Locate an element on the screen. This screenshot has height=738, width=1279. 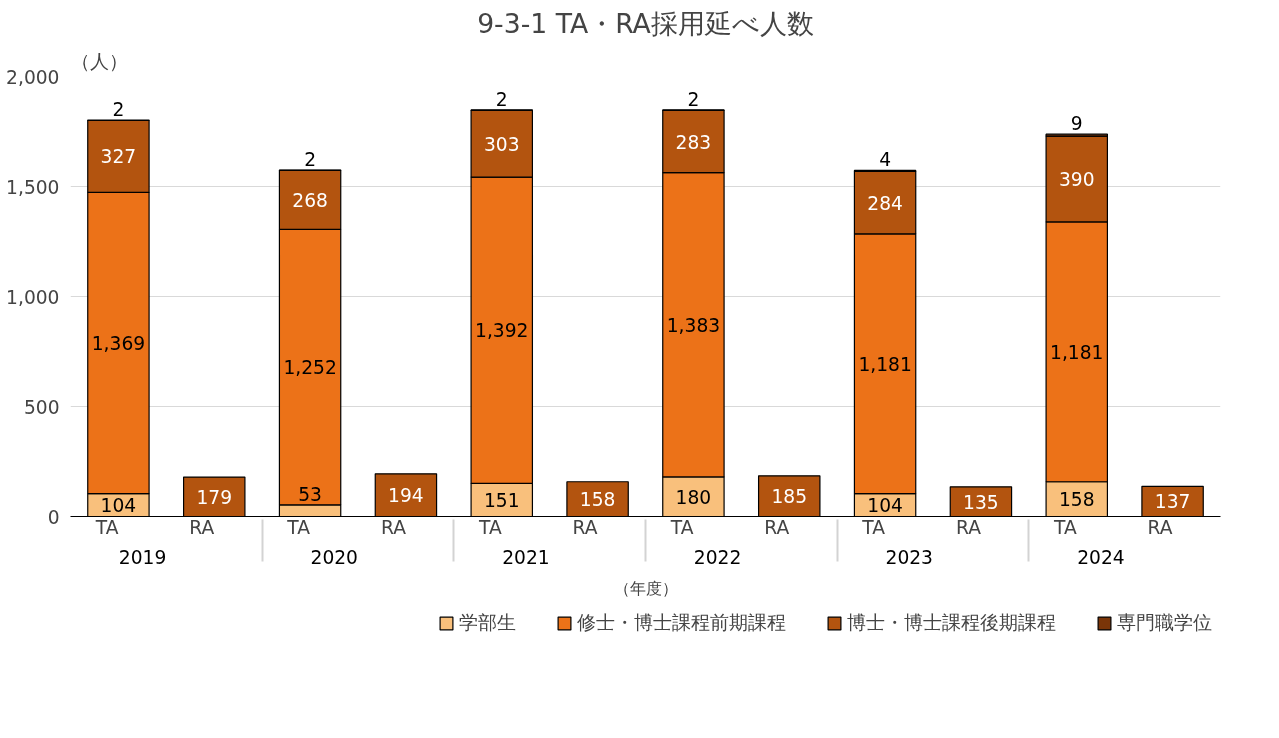
data-label: 1,252 is located at coordinates (310, 368).